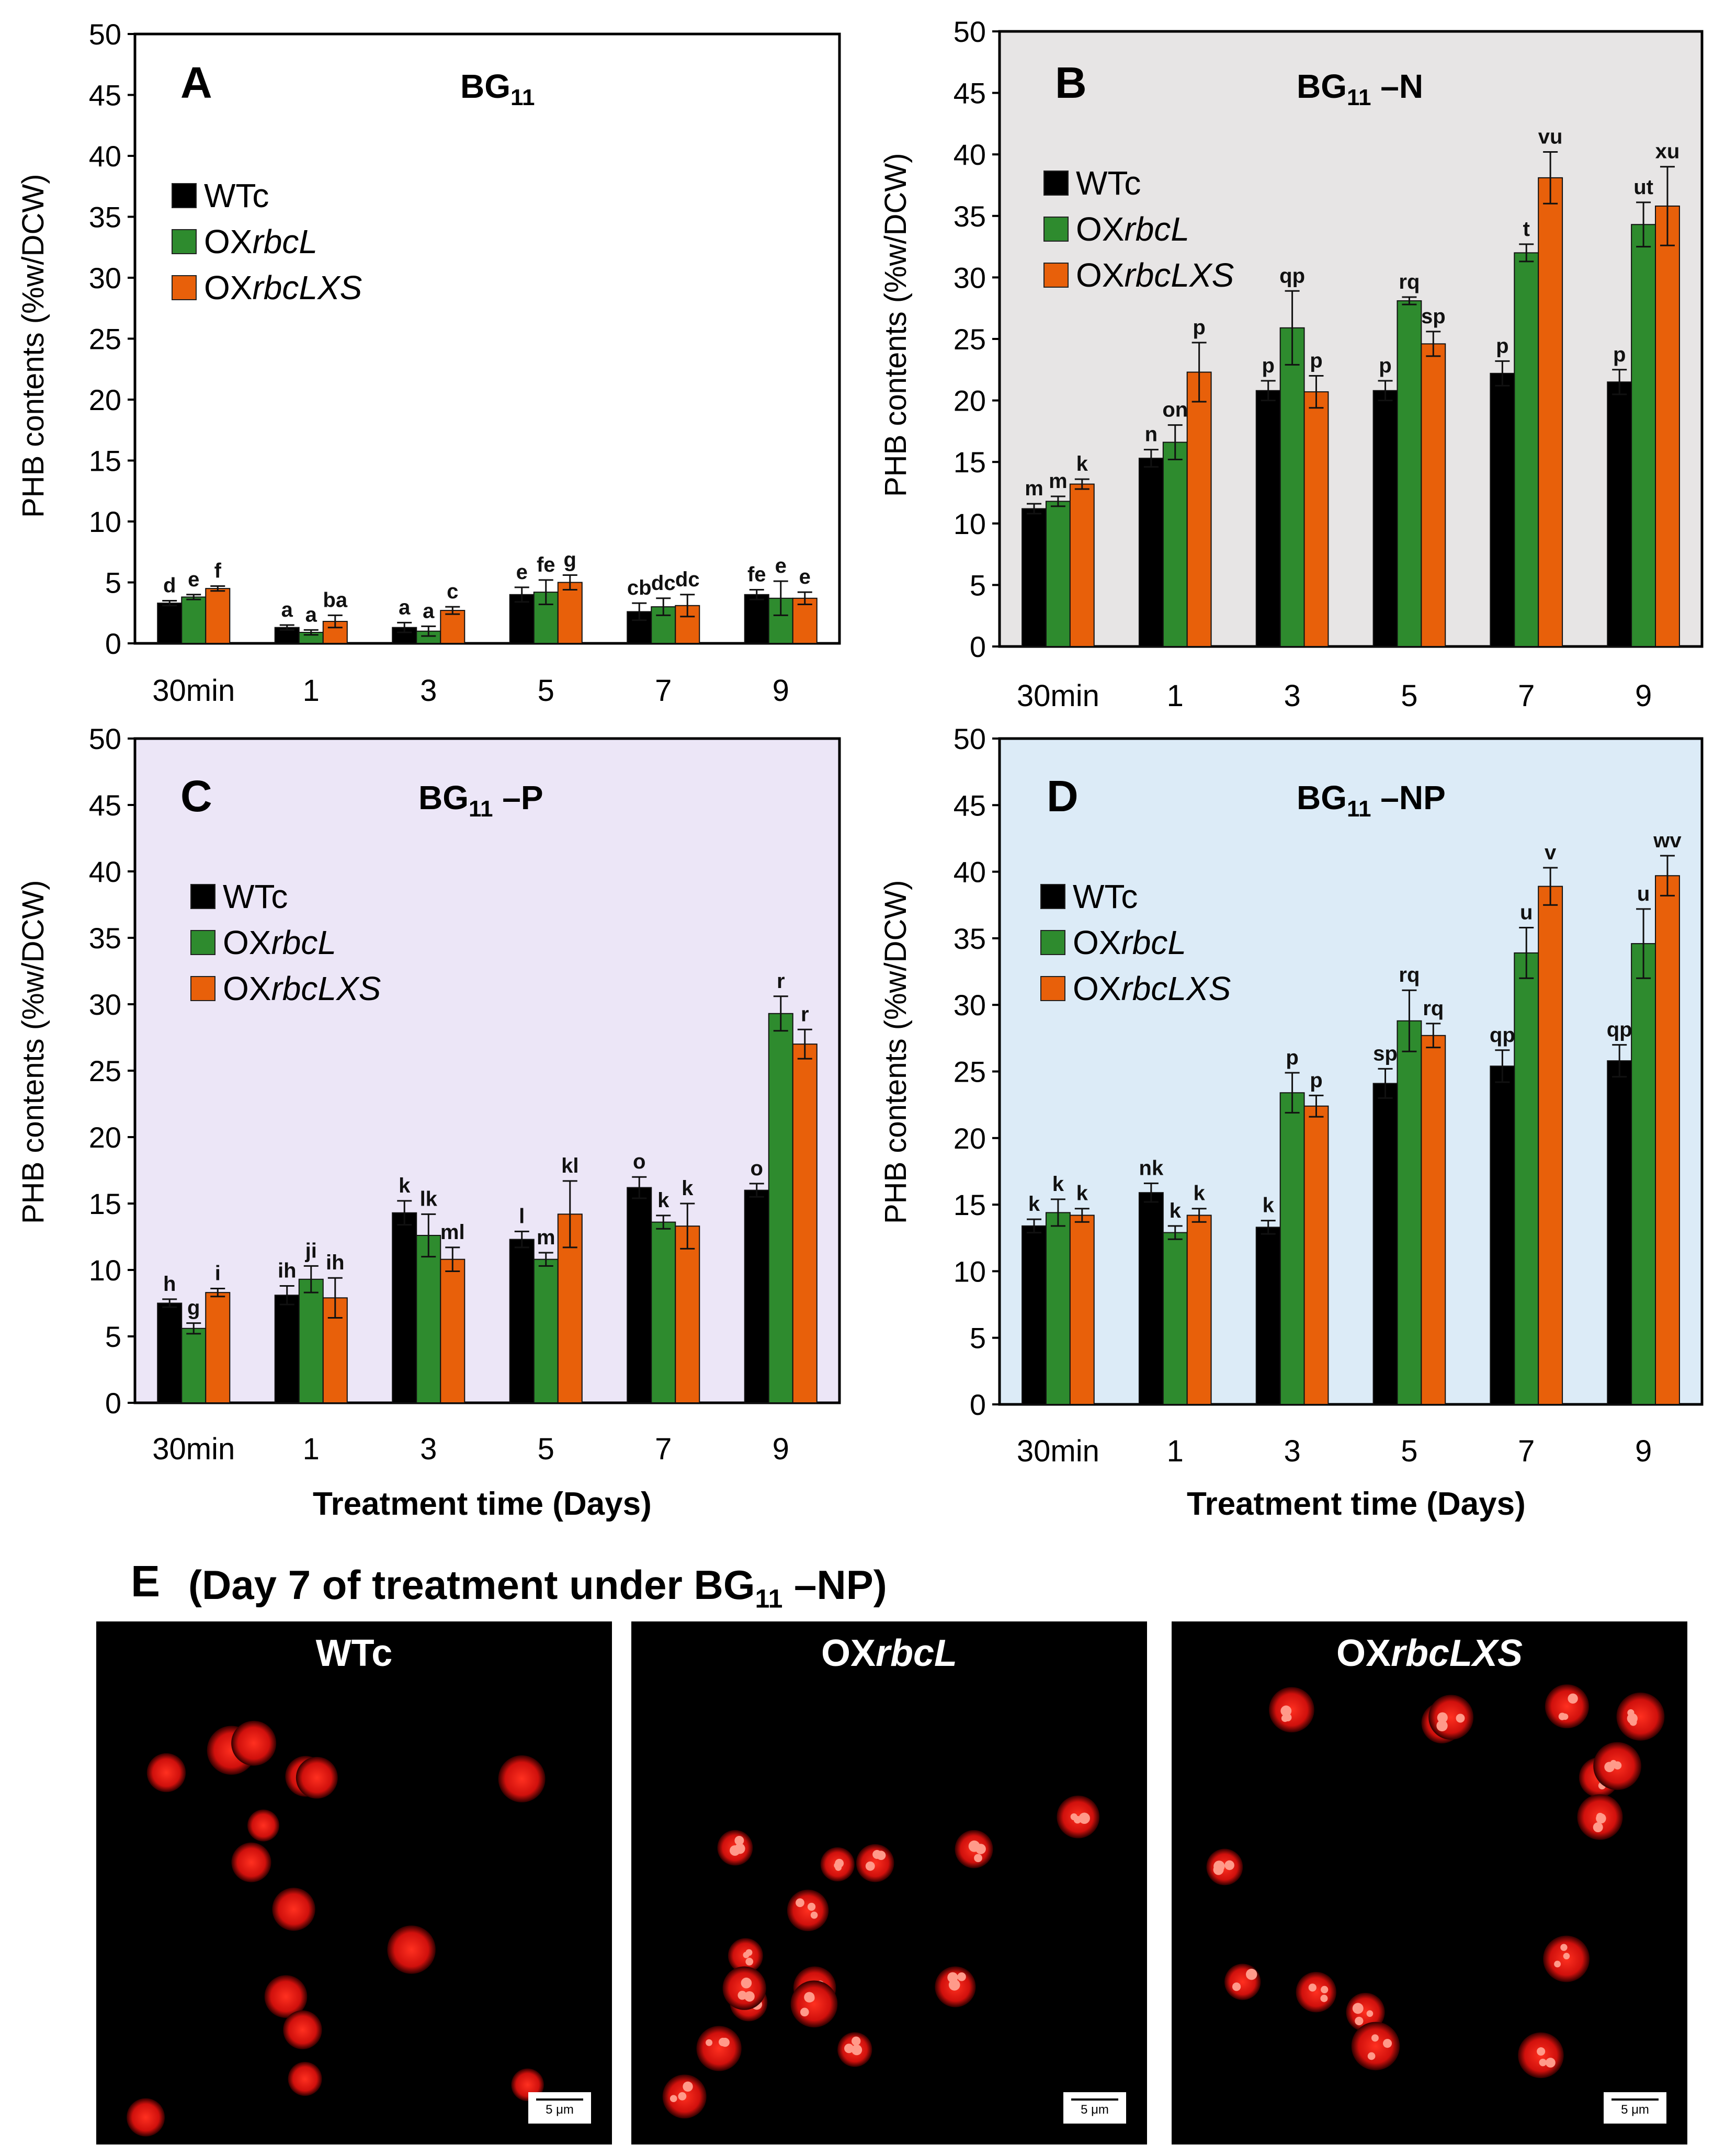 The width and height of the screenshot is (1725, 2156). I want to click on cells-oxrbclxs, so click(1435, 1882).